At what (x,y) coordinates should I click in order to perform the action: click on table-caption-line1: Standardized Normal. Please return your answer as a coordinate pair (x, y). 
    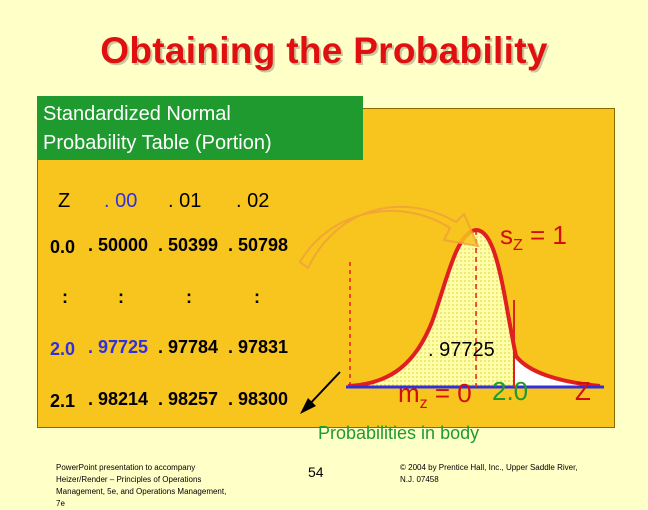
    Looking at the image, I should click on (137, 114).